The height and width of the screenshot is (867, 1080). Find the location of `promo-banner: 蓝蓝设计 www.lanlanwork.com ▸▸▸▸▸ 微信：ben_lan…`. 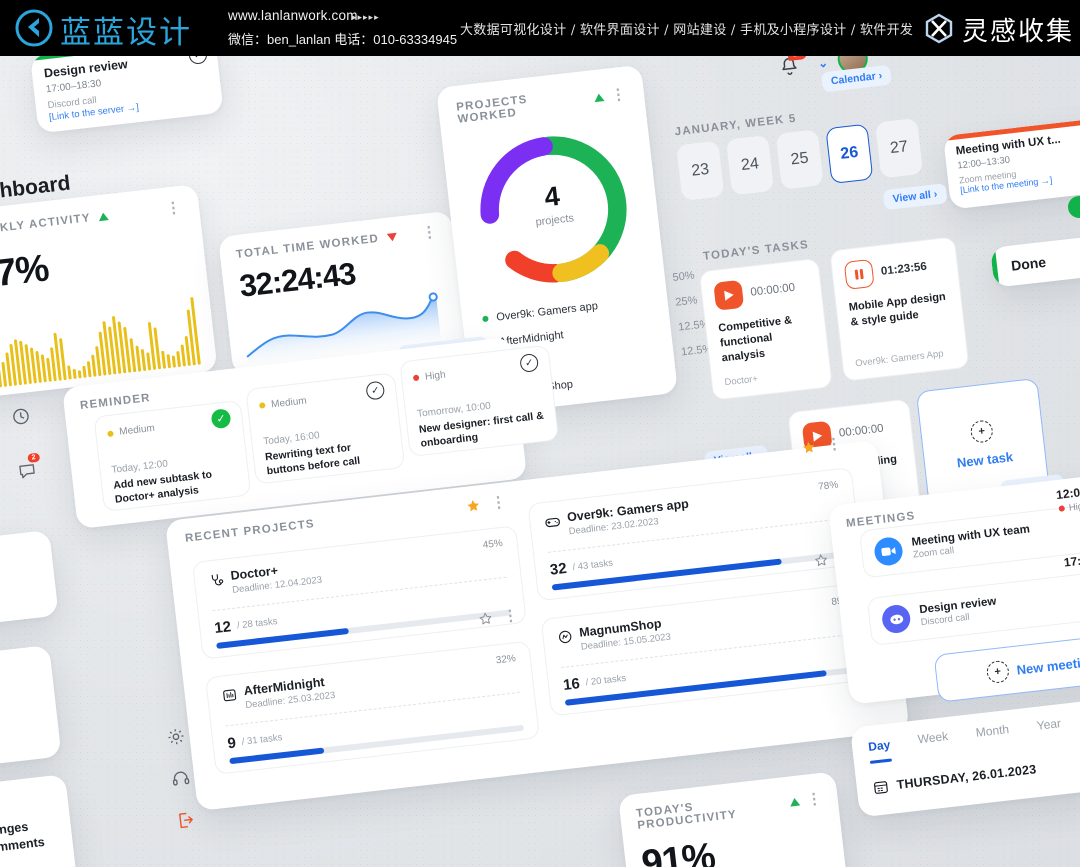

promo-banner: 蓝蓝设计 www.lanlanwork.com ▸▸▸▸▸ 微信：ben_lan… is located at coordinates (540, 28).